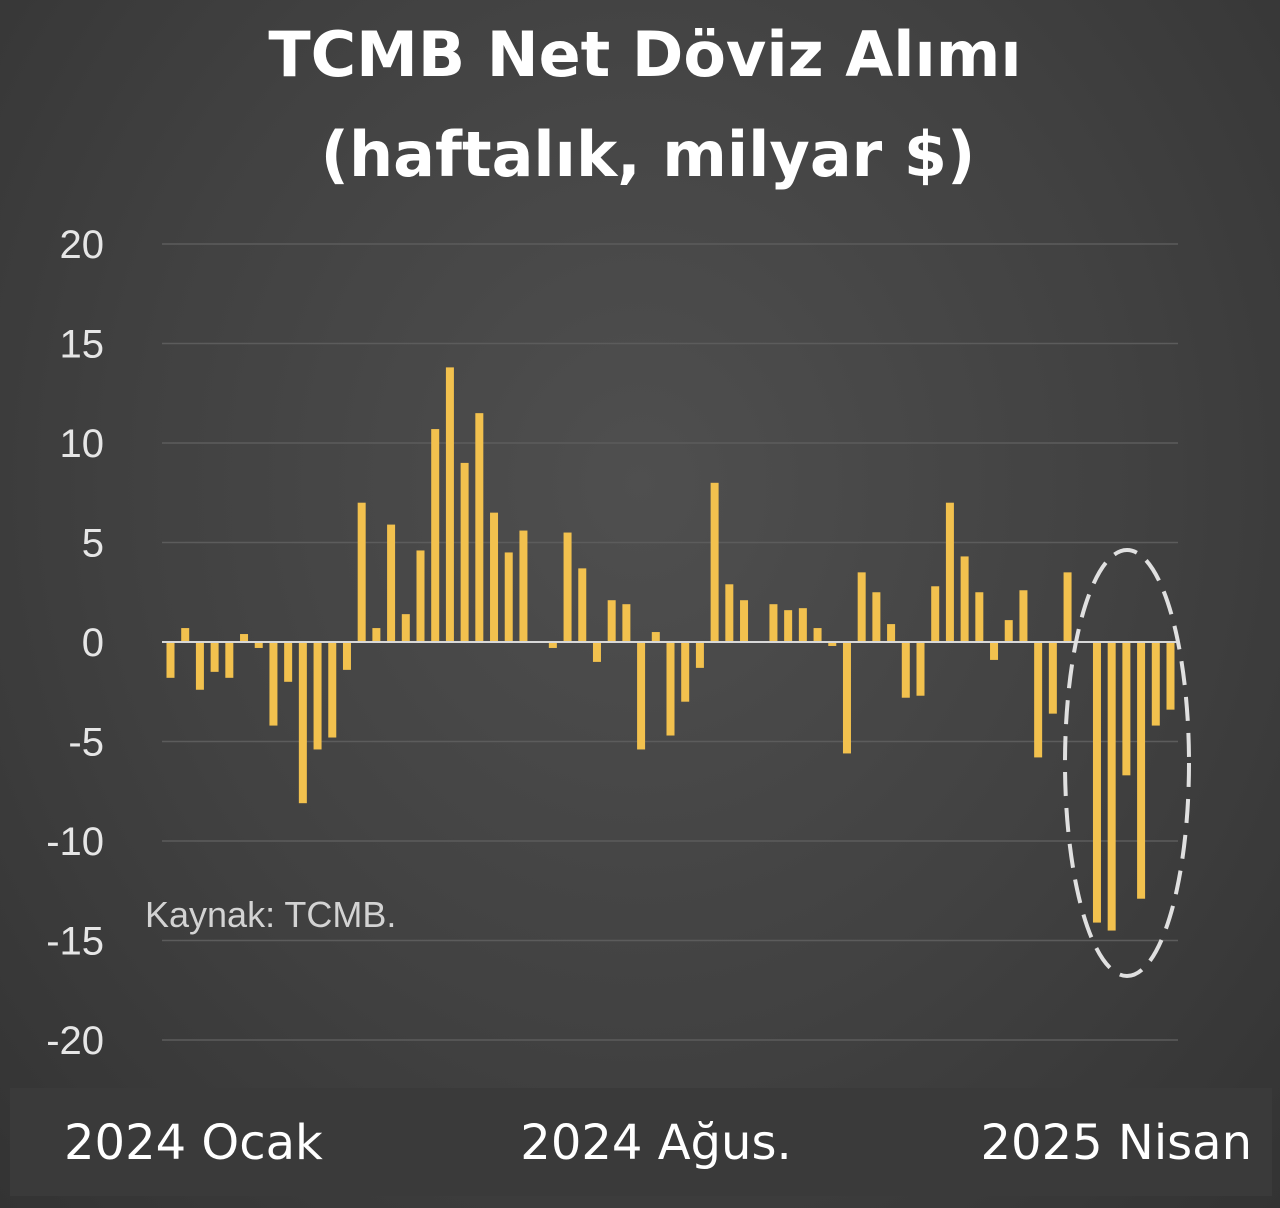  I want to click on x-axis-strip, so click(641, 1142).